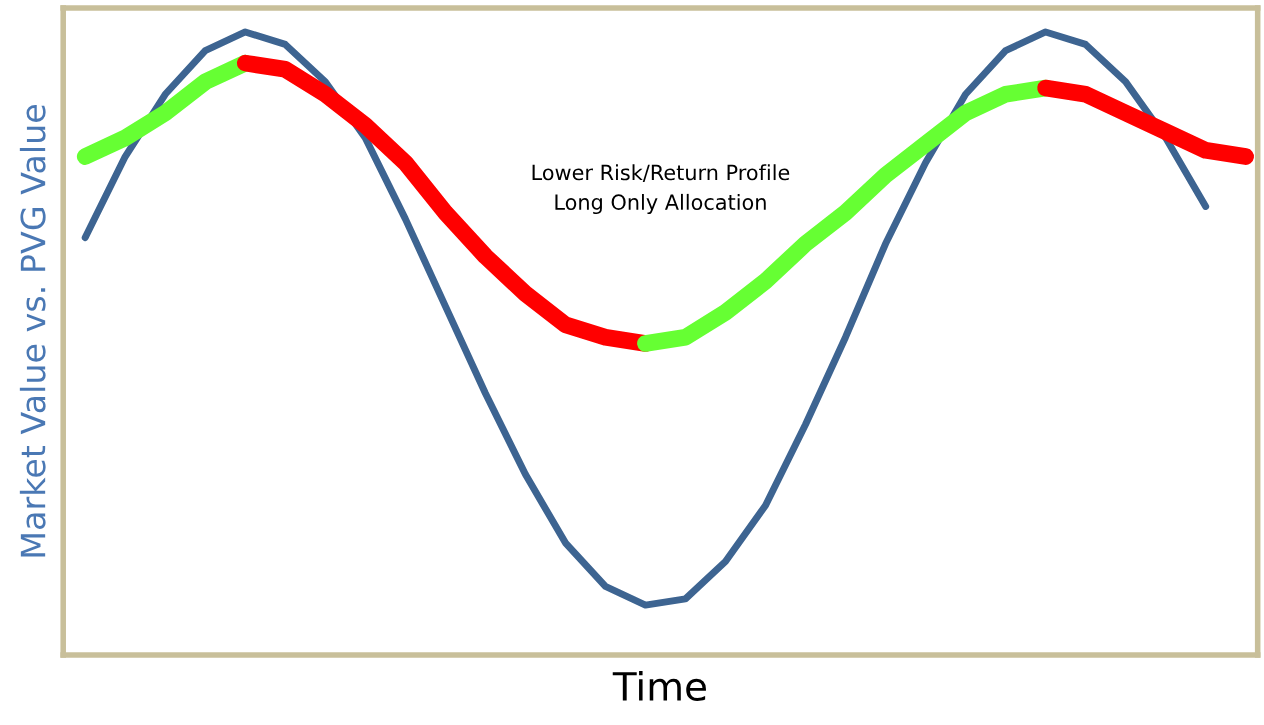 This screenshot has width=1264, height=725. Describe the element at coordinates (661, 189) in the screenshot. I see `annotation: Lower Risk/Return Profile Long Only Allocation` at that location.